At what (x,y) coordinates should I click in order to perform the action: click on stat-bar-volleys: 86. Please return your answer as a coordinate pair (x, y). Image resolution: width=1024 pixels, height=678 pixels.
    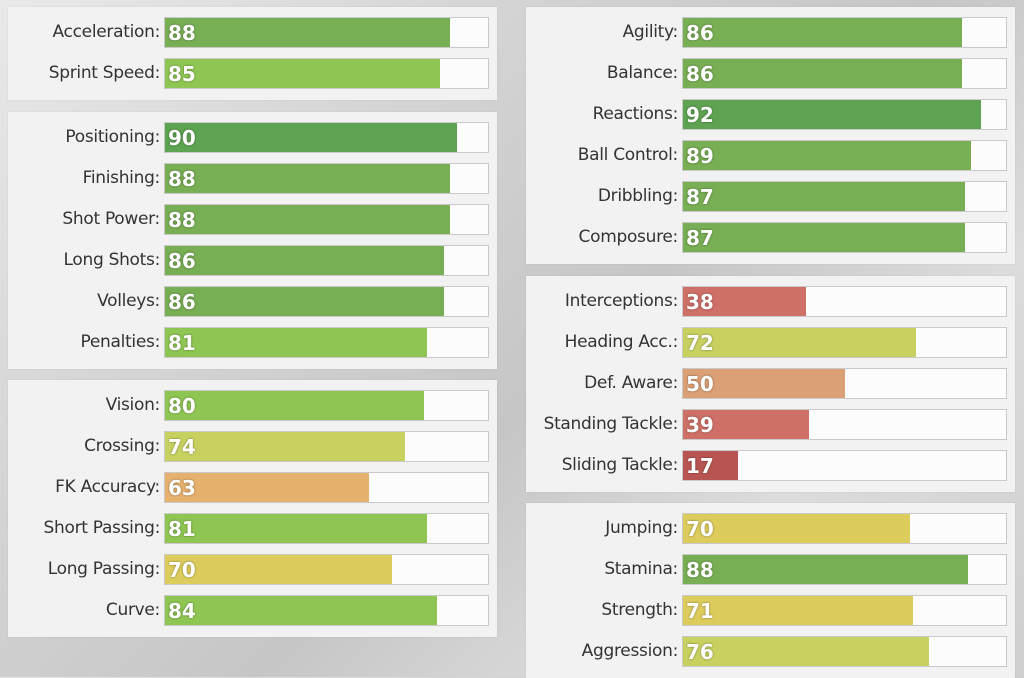
    Looking at the image, I should click on (326, 301).